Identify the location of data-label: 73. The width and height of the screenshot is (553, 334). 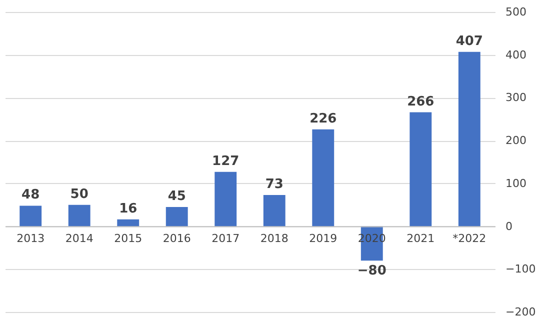
(274, 184).